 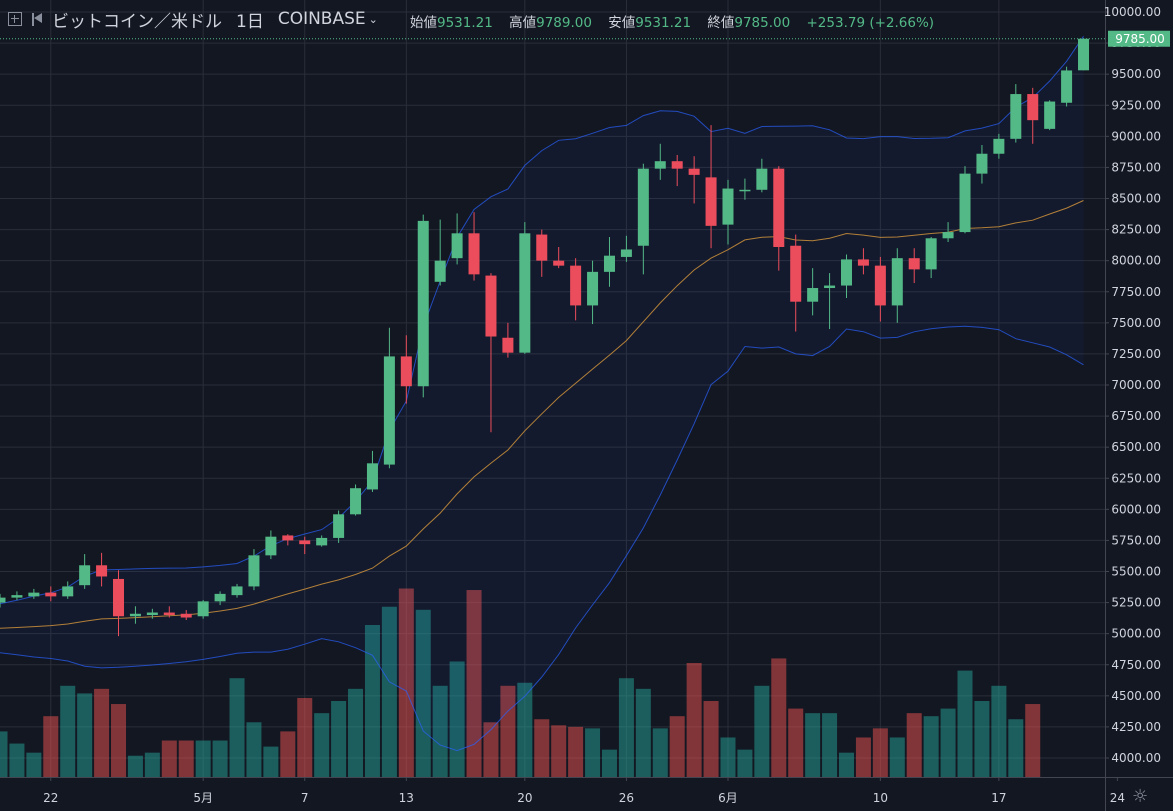 What do you see at coordinates (1136, 696) in the screenshot?
I see `price-tick-label: 4500.00` at bounding box center [1136, 696].